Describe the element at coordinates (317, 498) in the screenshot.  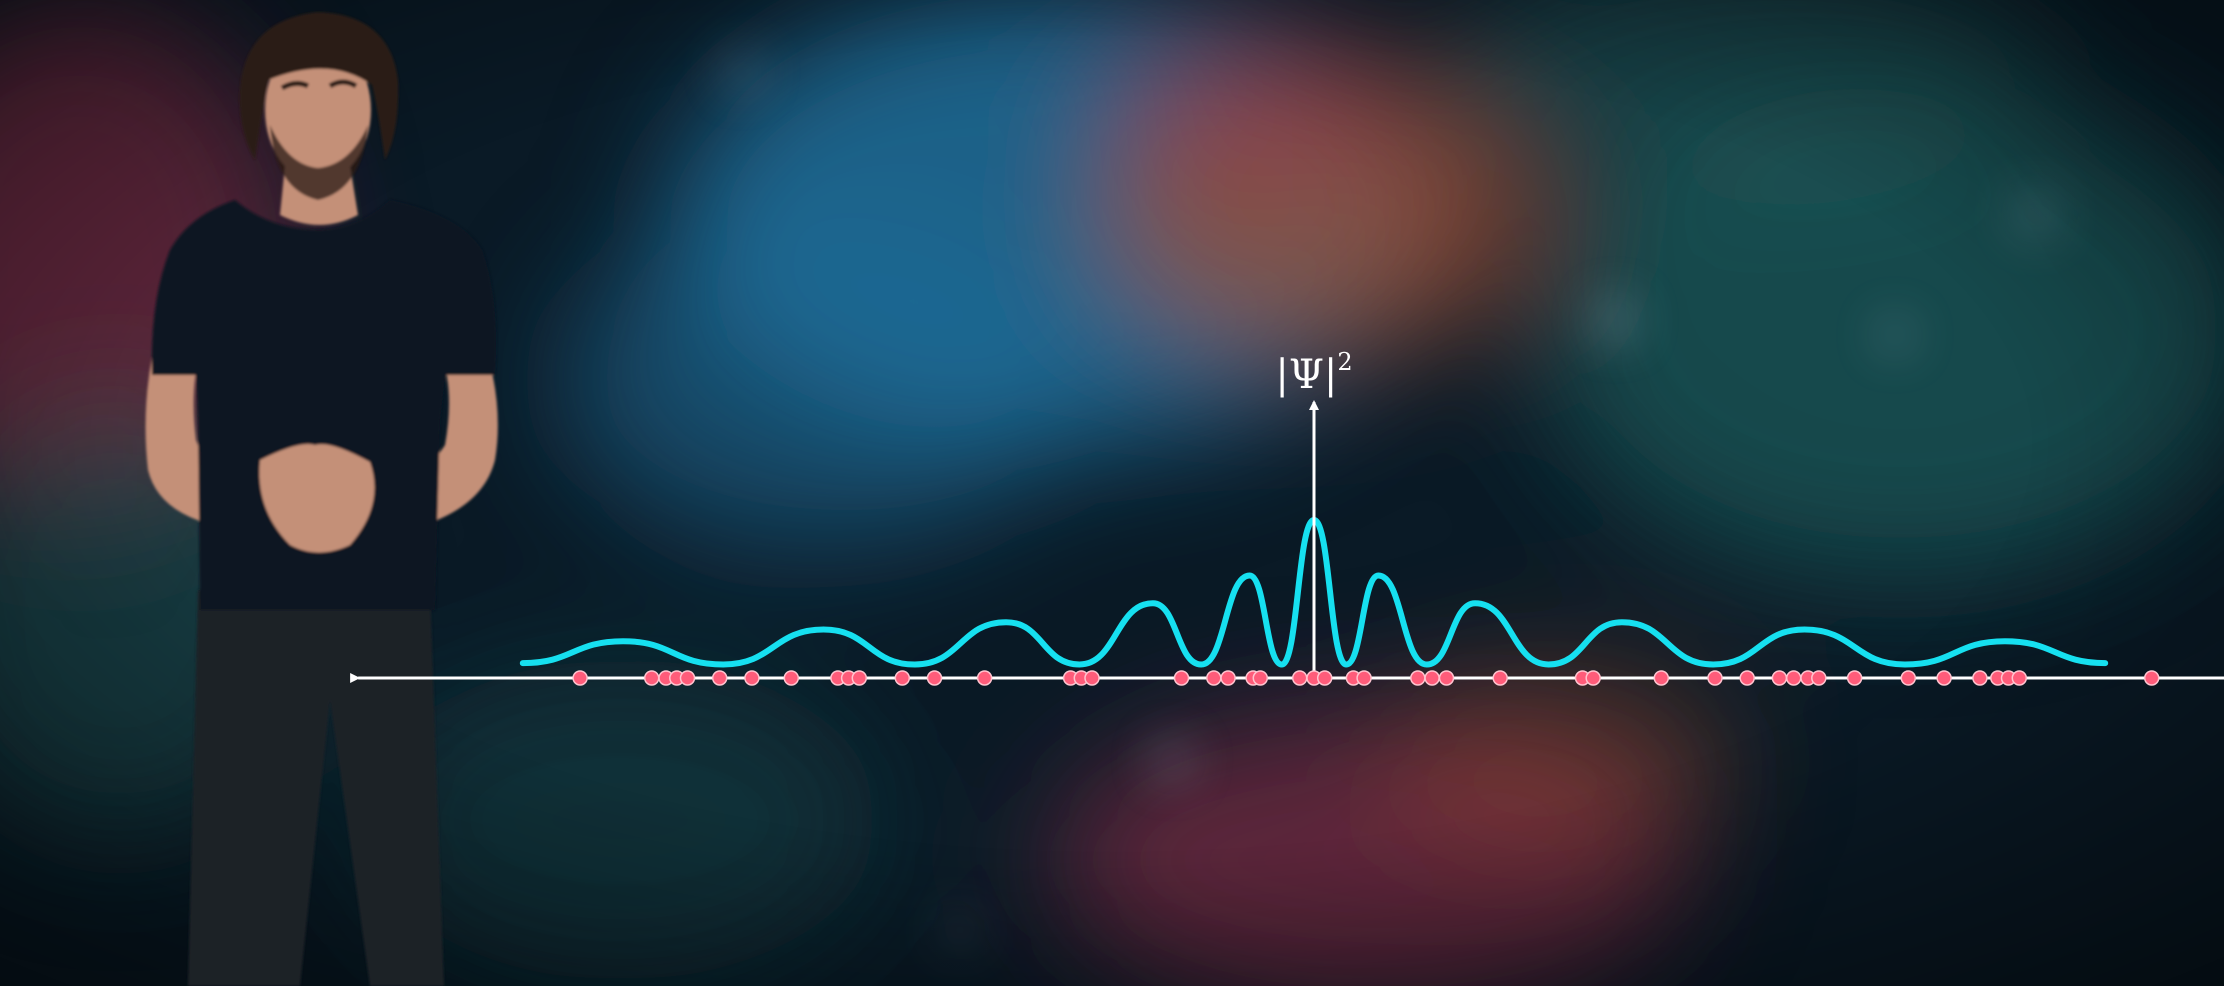
I see `presenter-hands` at that location.